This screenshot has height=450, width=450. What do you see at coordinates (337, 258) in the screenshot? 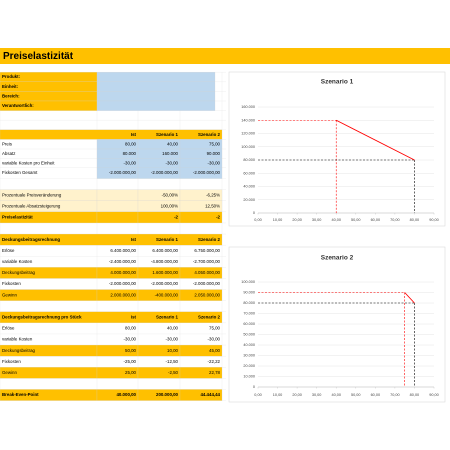
I see `chart-title: Szenario 2` at bounding box center [337, 258].